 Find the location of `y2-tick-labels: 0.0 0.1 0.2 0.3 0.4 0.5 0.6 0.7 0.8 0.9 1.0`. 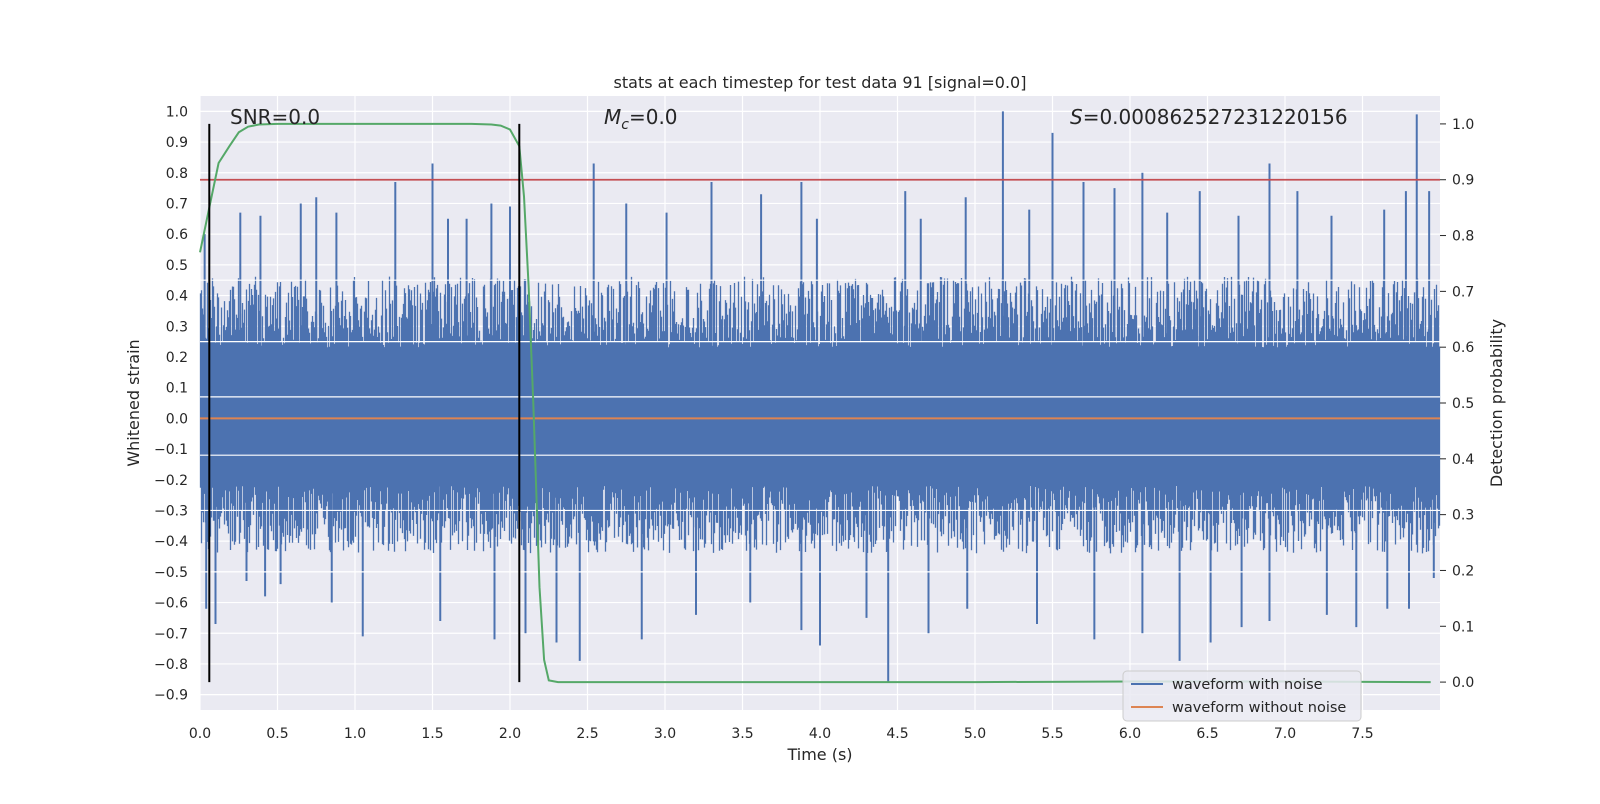

y2-tick-labels: 0.0 0.1 0.2 0.3 0.4 0.5 0.6 0.7 0.8 0.9 1.0 is located at coordinates (1457, 404).